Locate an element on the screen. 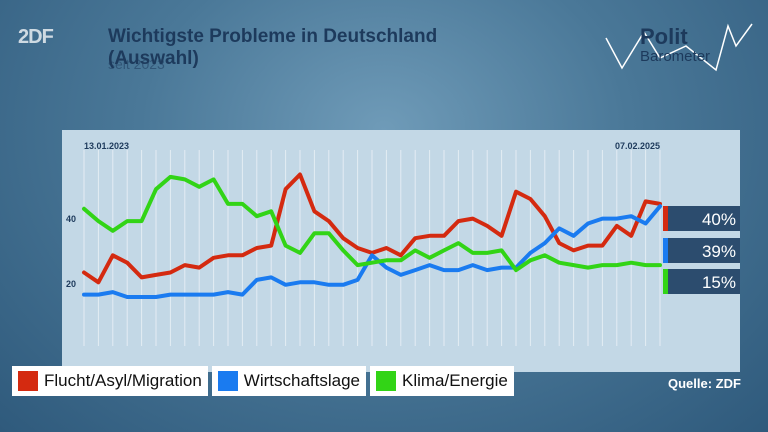 This screenshot has width=768, height=432. legend-label-climate: Klima/Energie is located at coordinates (454, 380).